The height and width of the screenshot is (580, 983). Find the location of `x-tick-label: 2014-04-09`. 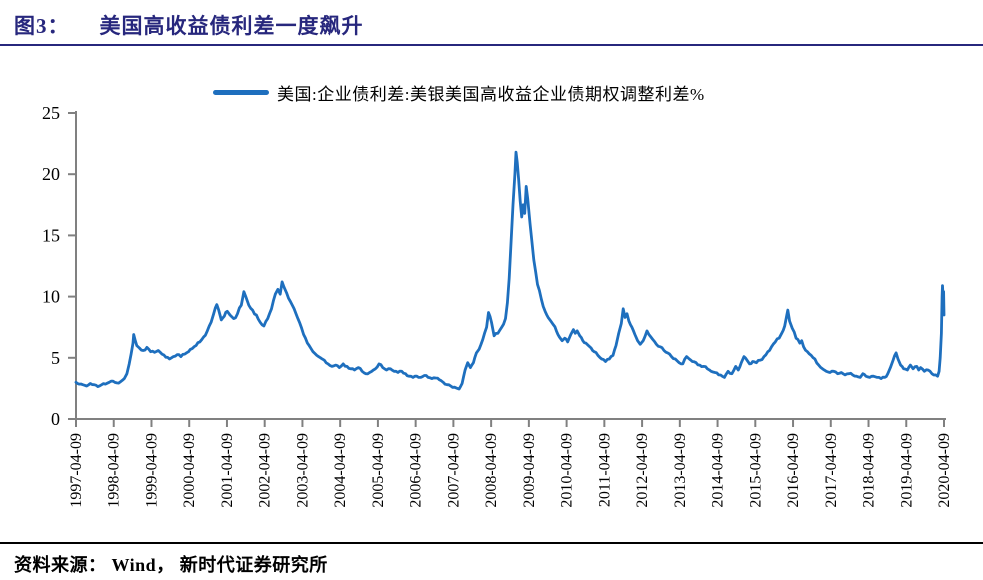

x-tick-label: 2014-04-09 is located at coordinates (718, 470).